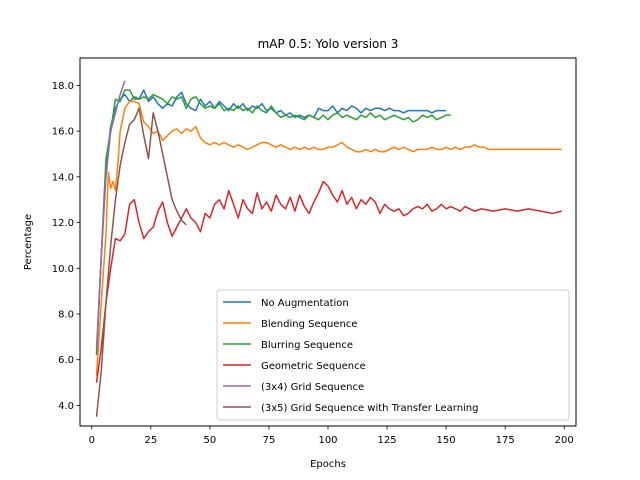 The image size is (640, 480). Describe the element at coordinates (309, 324) in the screenshot. I see `legend-label: Blending Sequence` at that location.